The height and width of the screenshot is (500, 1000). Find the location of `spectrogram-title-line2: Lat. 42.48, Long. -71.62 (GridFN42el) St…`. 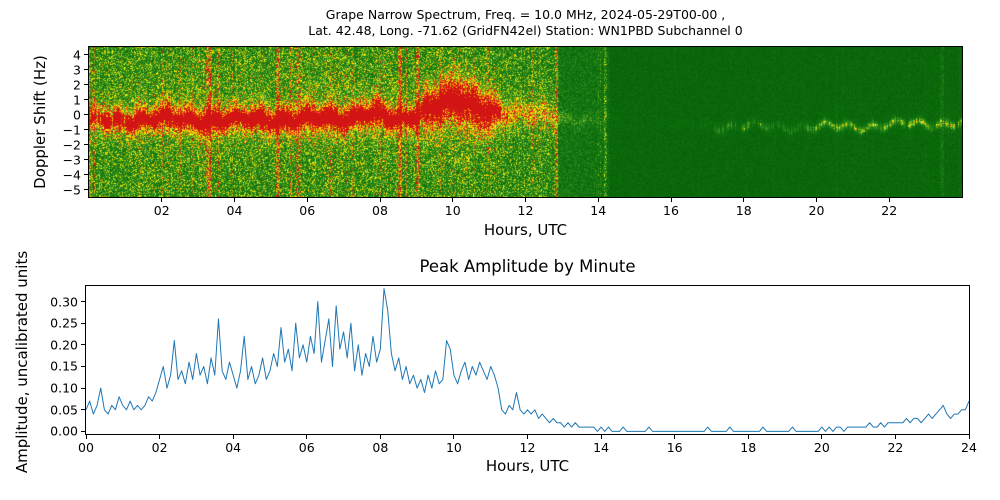

spectrogram-title-line2: Lat. 42.48, Long. -71.62 (GridFN42el) St… is located at coordinates (525, 30).